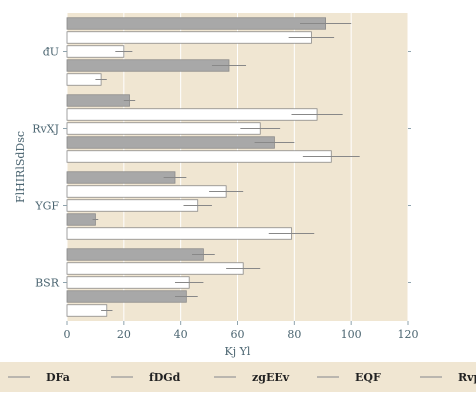 The image size is (476, 412). Describe the element at coordinates (351, 334) in the screenshot. I see `x-tick-label: 100` at that location.